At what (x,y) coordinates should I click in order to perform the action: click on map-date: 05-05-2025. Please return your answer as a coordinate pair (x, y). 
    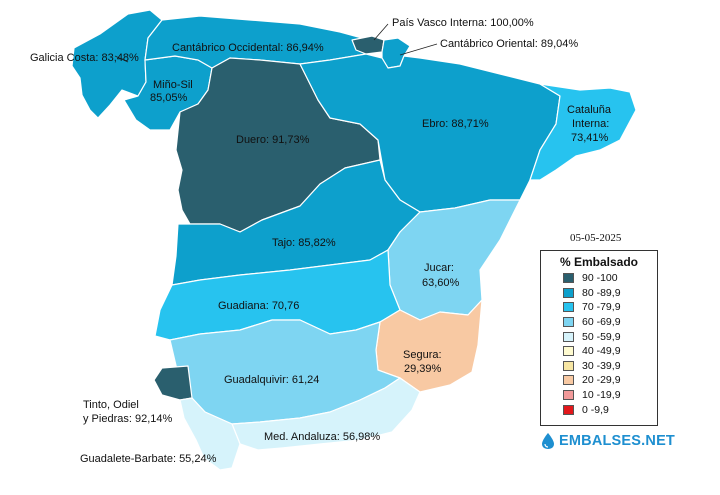
    Looking at the image, I should click on (596, 238).